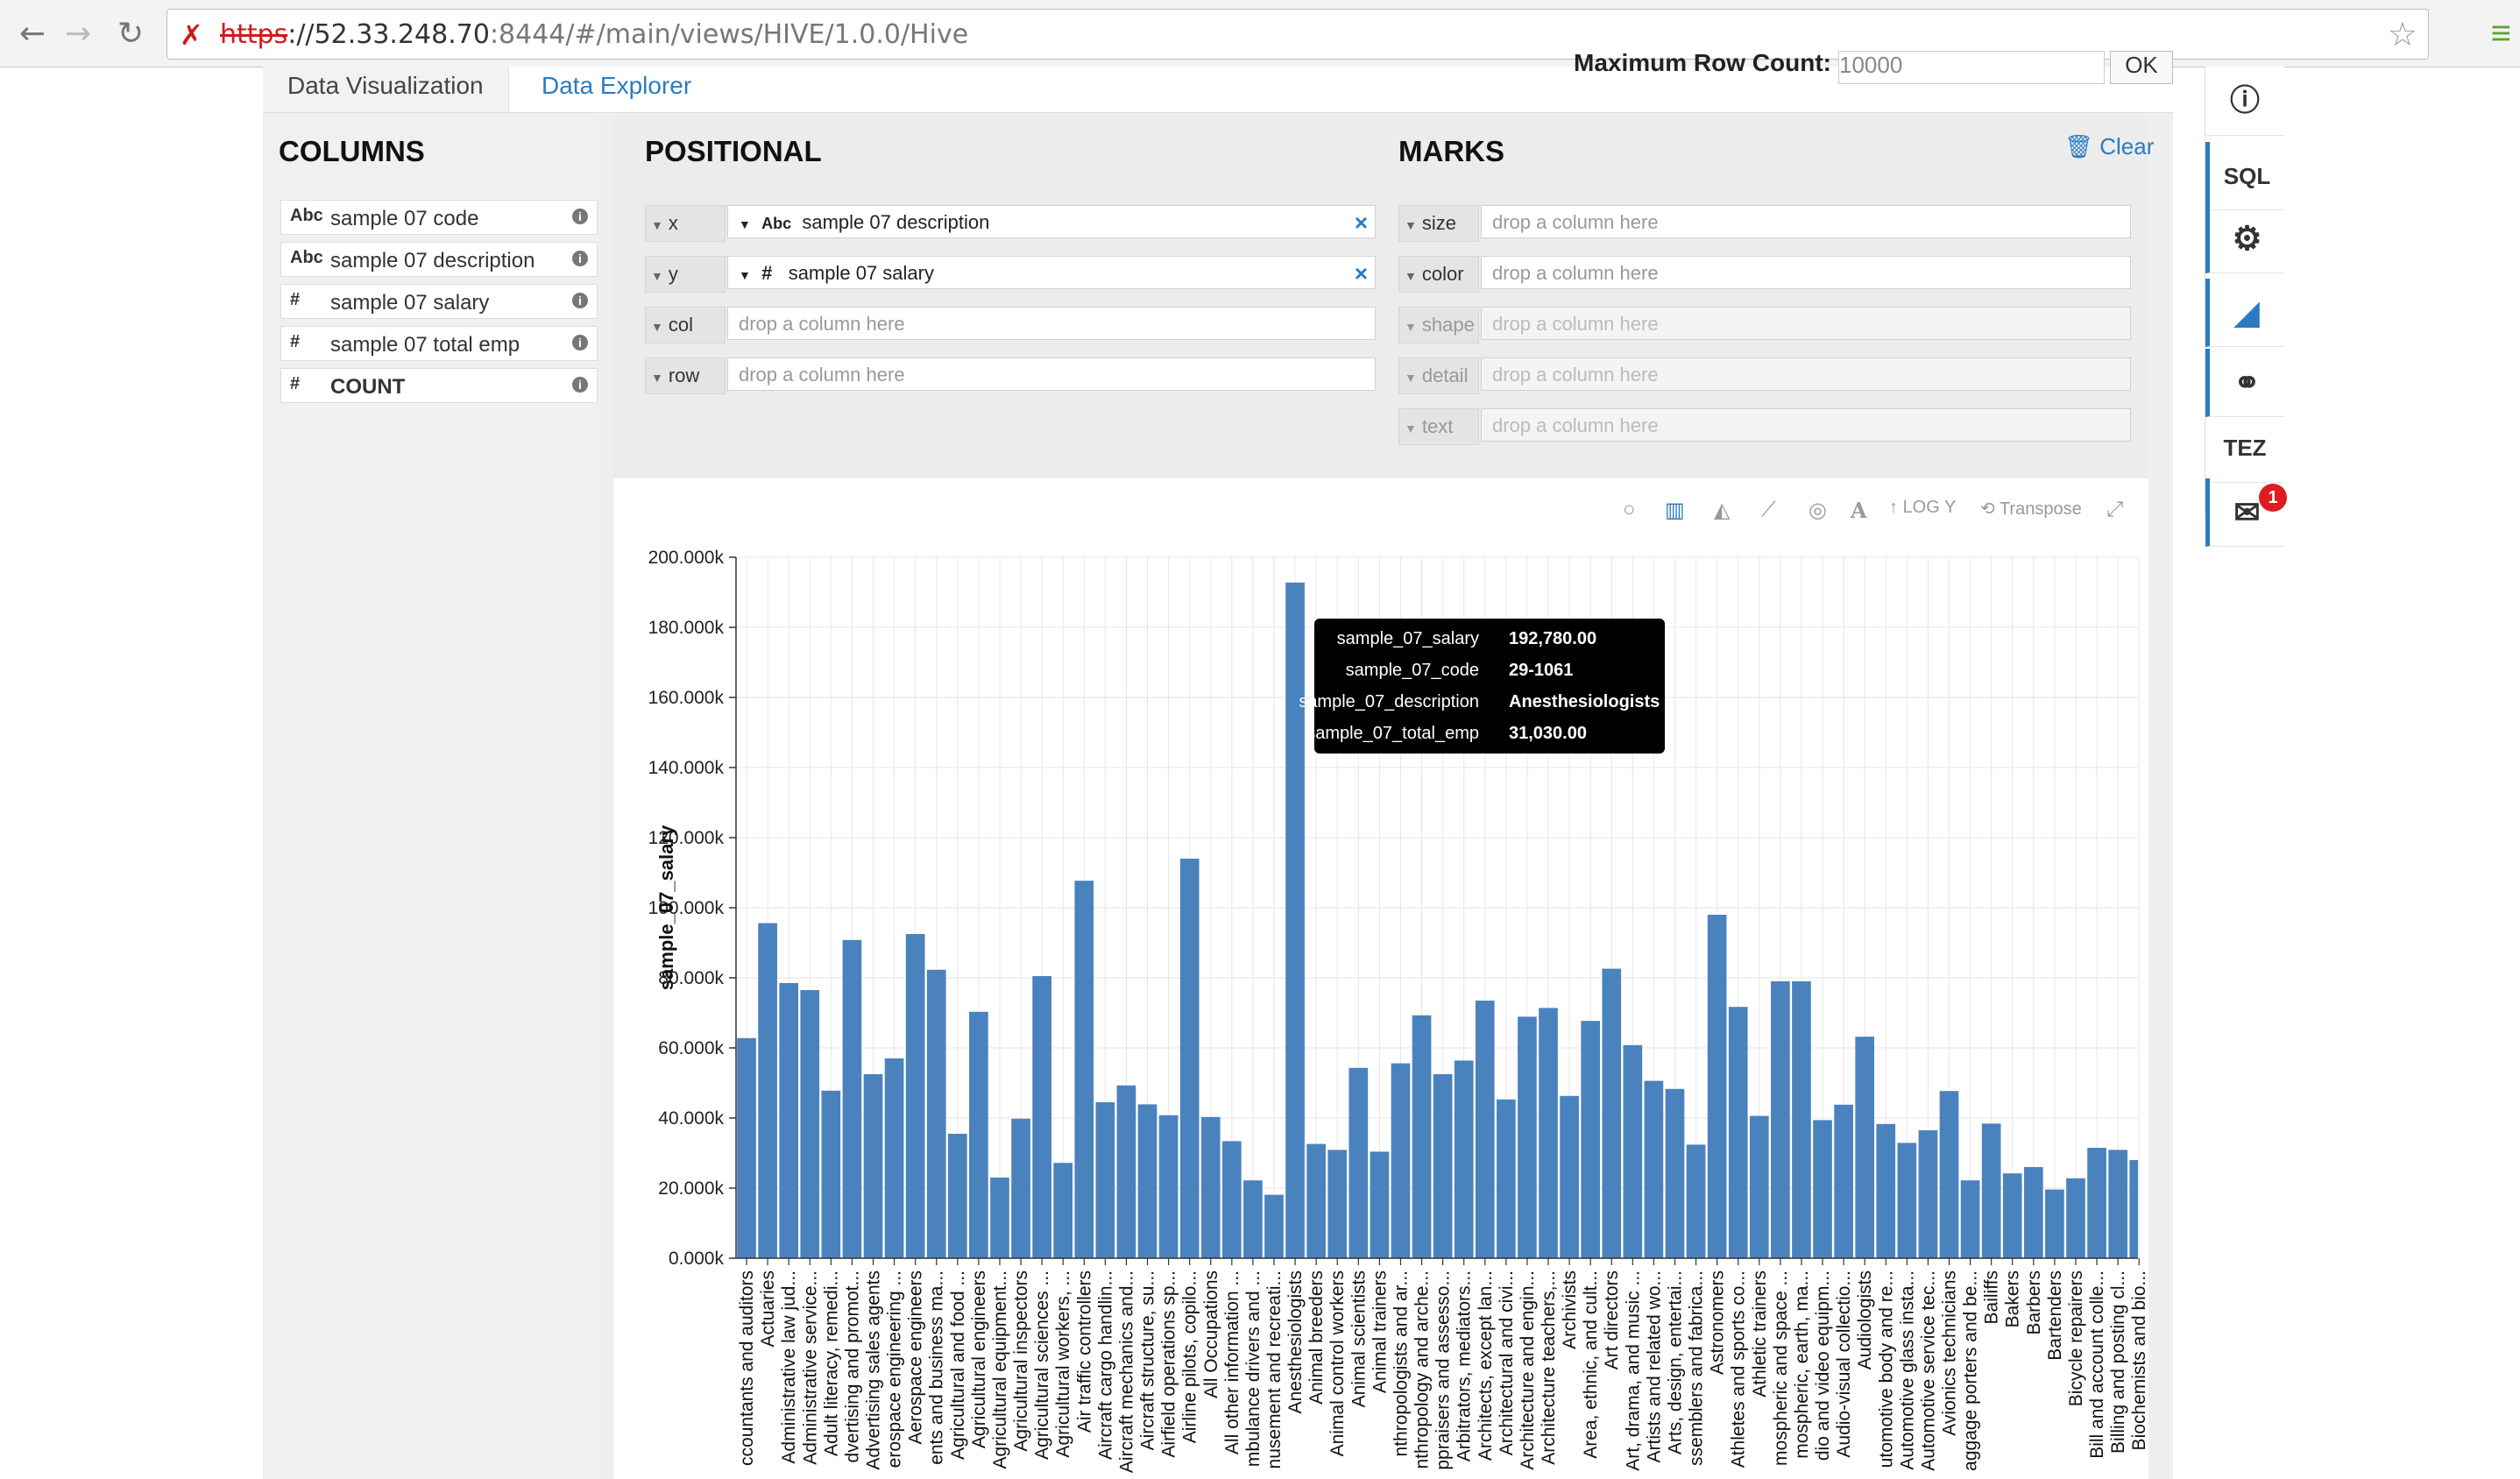  I want to click on shelf-detail: ▼ detail drop a column here, so click(1766, 375).